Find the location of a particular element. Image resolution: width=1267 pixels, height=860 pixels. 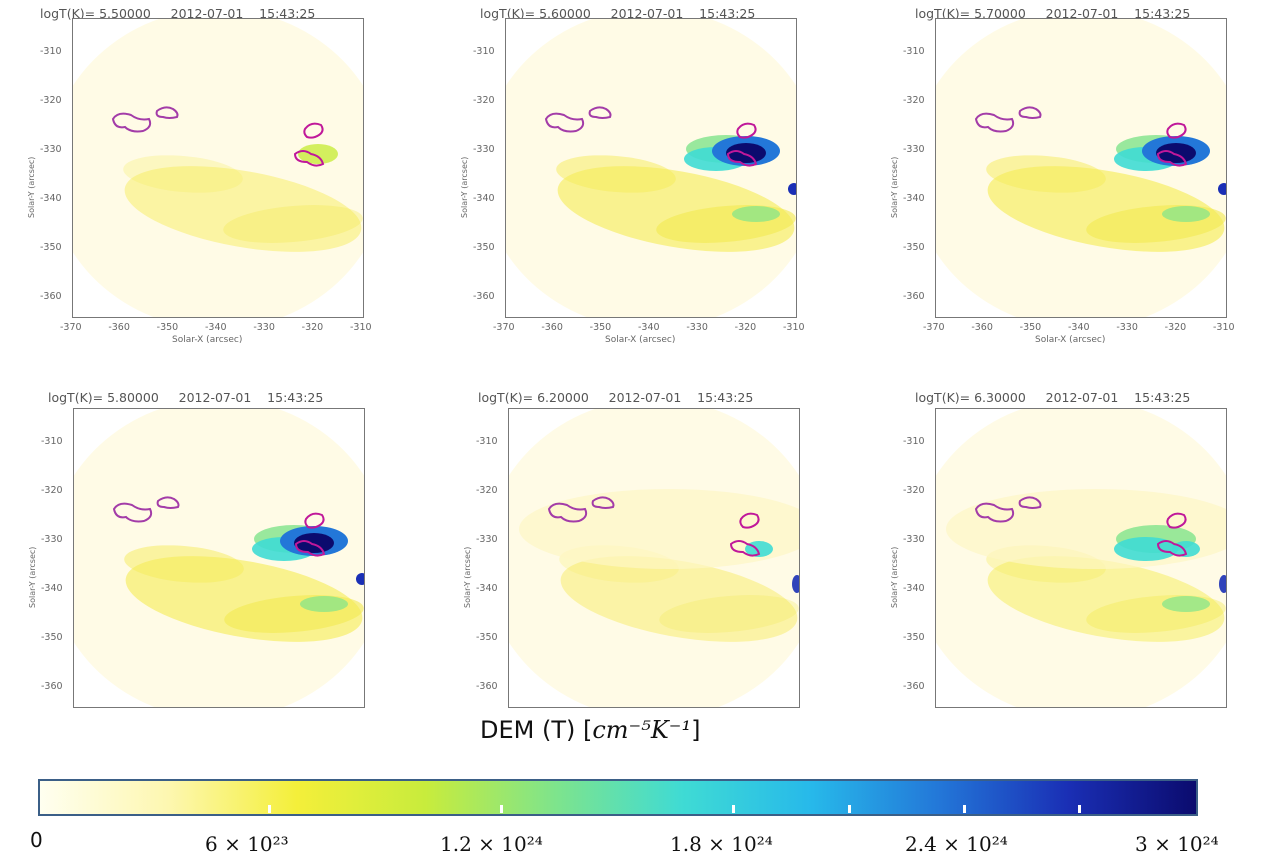

colorbar-tick-label: 1.2 × 10²⁴ is located at coordinates (491, 844).